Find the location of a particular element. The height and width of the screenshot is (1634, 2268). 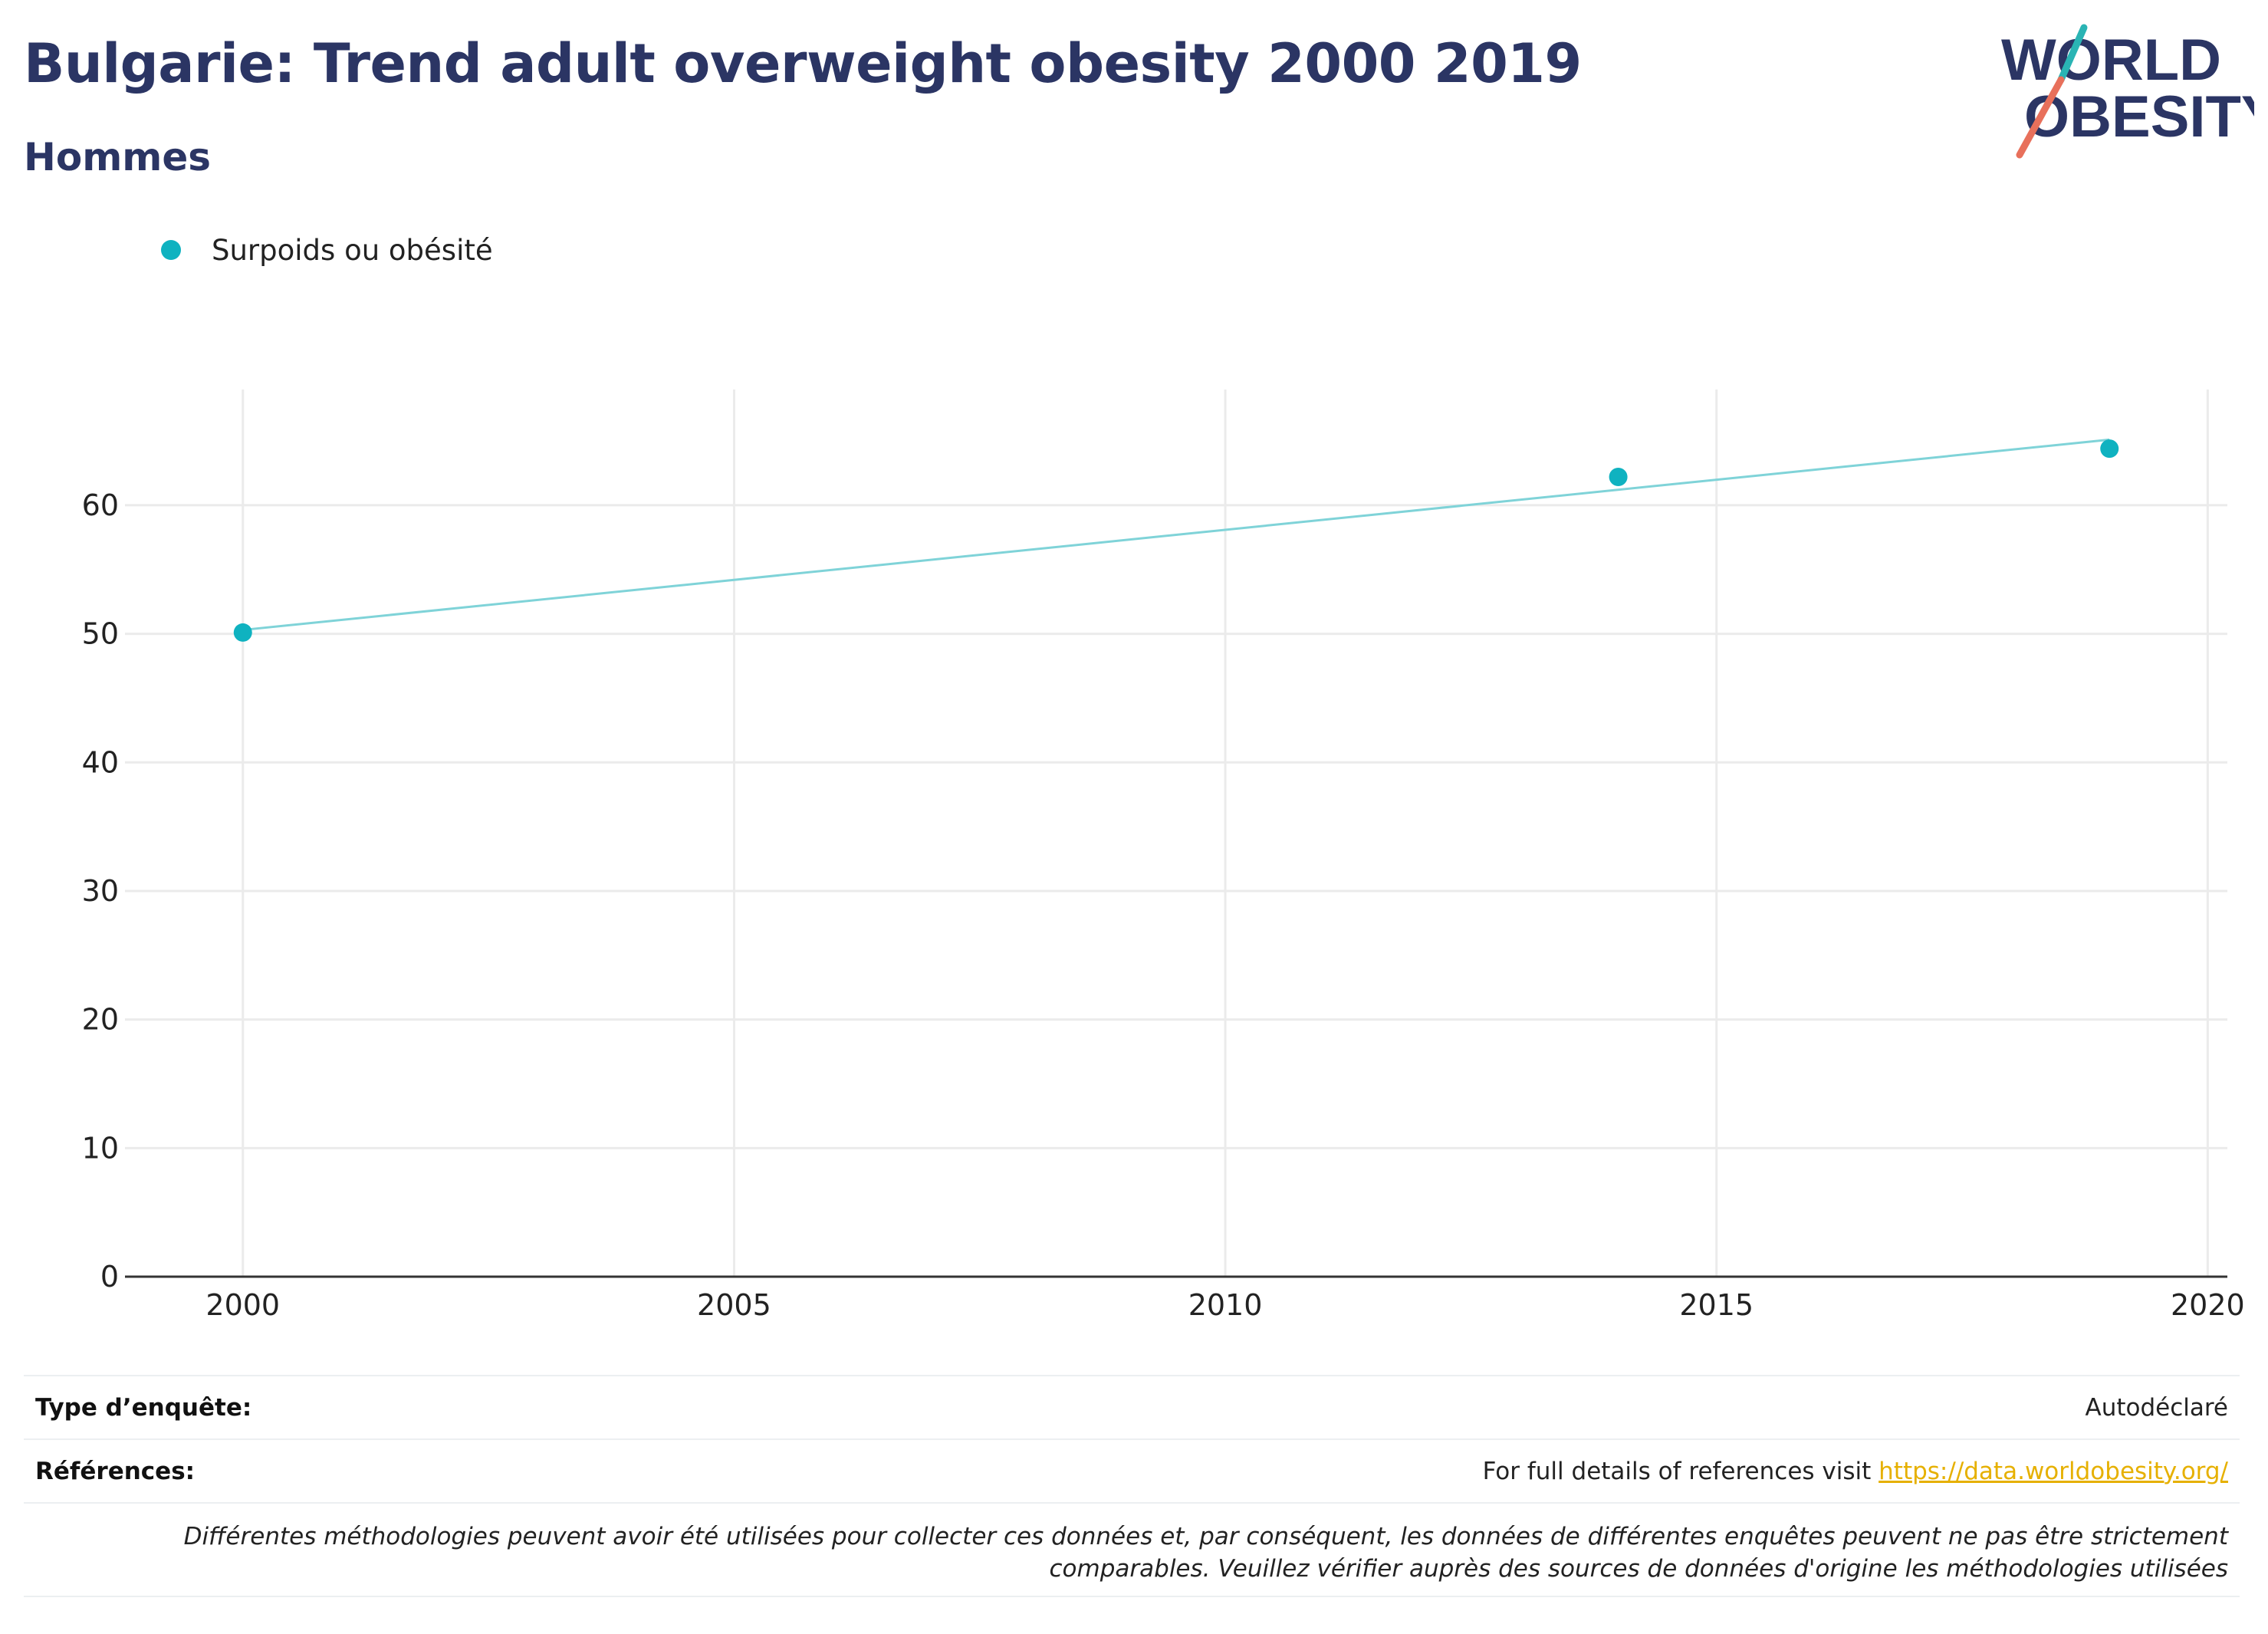

y-tick-label: 30 is located at coordinates (100, 891).